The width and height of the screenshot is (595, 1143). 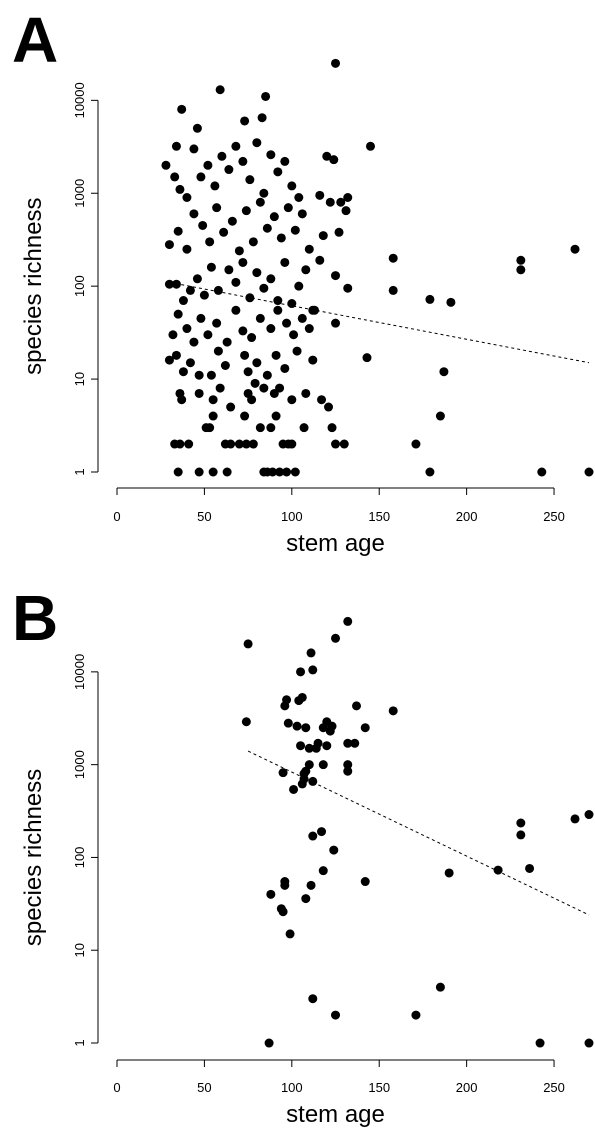 I want to click on y-tick-label: 1, so click(x=79, y=1042).